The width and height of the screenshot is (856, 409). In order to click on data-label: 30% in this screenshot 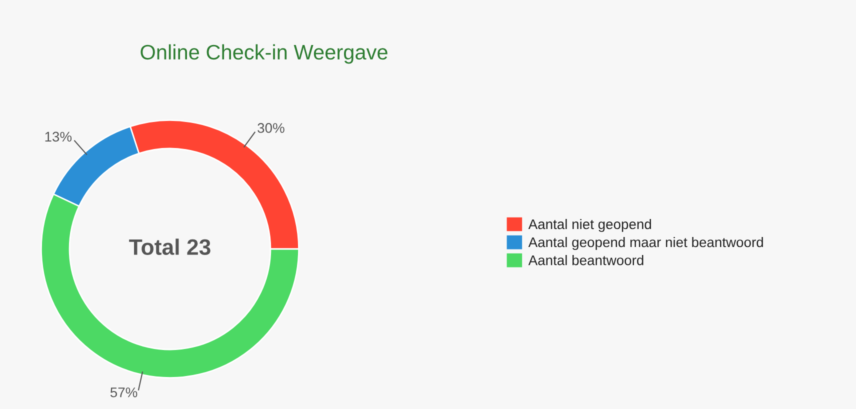, I will do `click(271, 128)`.